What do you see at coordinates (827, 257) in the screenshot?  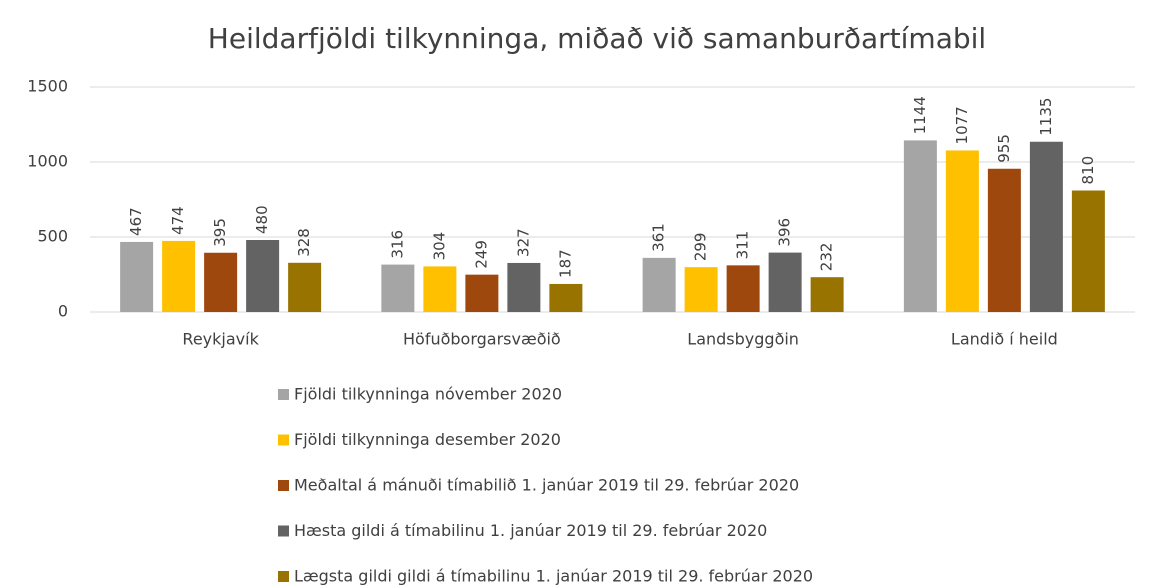 I see `data-label: 232` at bounding box center [827, 257].